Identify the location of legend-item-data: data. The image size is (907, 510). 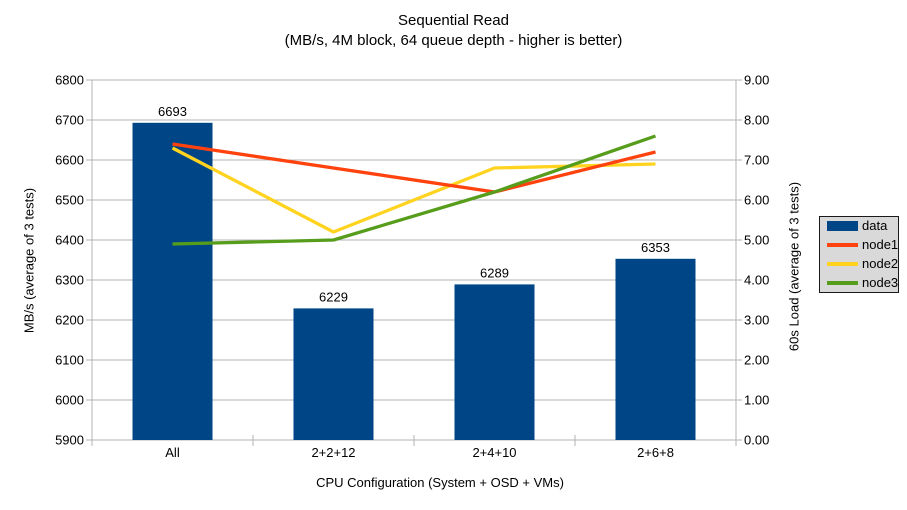
(862, 226).